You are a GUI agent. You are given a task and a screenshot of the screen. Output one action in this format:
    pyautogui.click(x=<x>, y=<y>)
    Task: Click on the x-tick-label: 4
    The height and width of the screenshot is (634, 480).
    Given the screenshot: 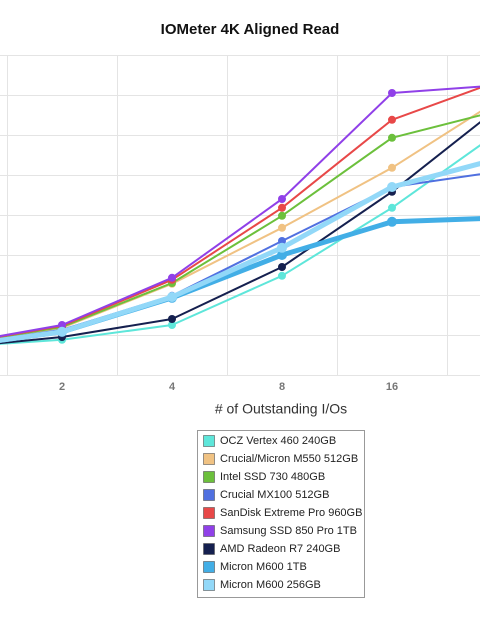 What is the action you would take?
    pyautogui.click(x=172, y=387)
    